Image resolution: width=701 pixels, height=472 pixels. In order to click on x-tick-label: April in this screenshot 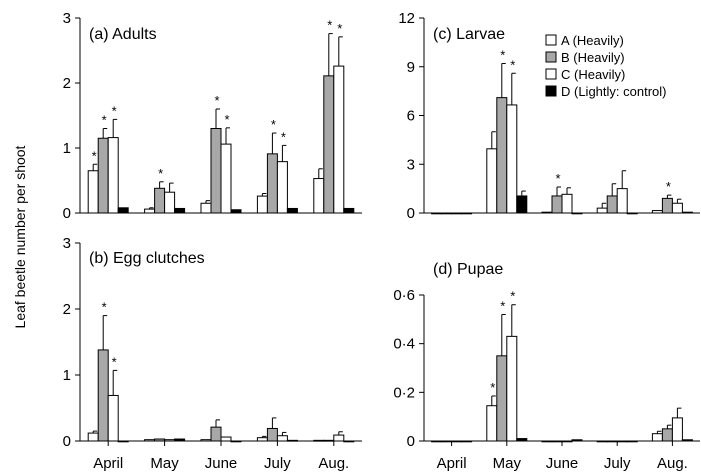, I will do `click(108, 463)`.